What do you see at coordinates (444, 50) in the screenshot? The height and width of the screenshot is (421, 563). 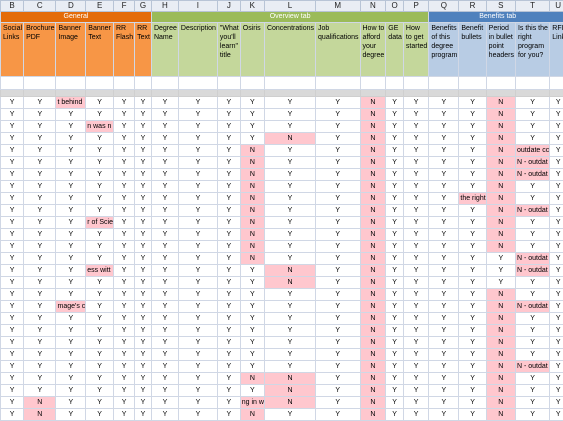 I see `field-header-cell: Benefits of this degree program` at bounding box center [444, 50].